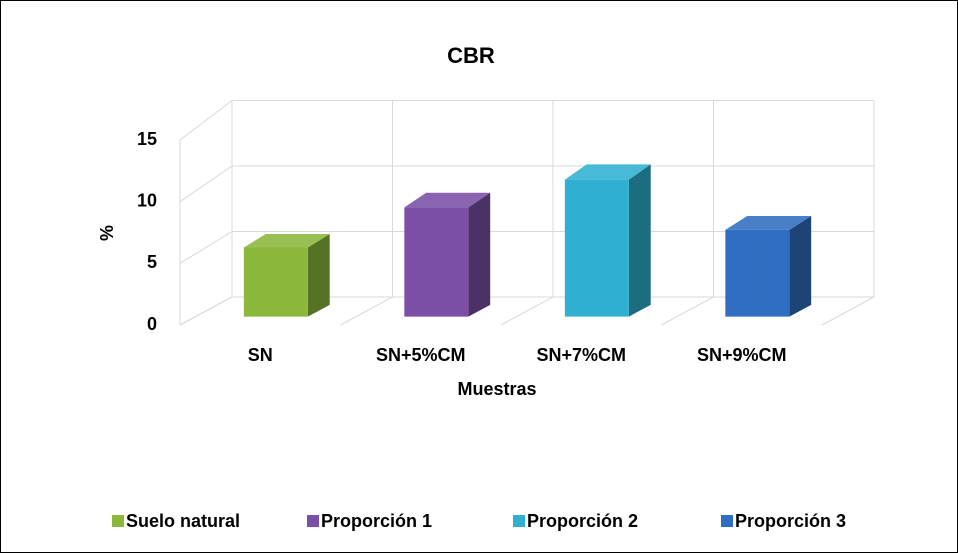 This screenshot has width=958, height=553. Describe the element at coordinates (471, 55) in the screenshot. I see `chart-title: CBR` at that location.